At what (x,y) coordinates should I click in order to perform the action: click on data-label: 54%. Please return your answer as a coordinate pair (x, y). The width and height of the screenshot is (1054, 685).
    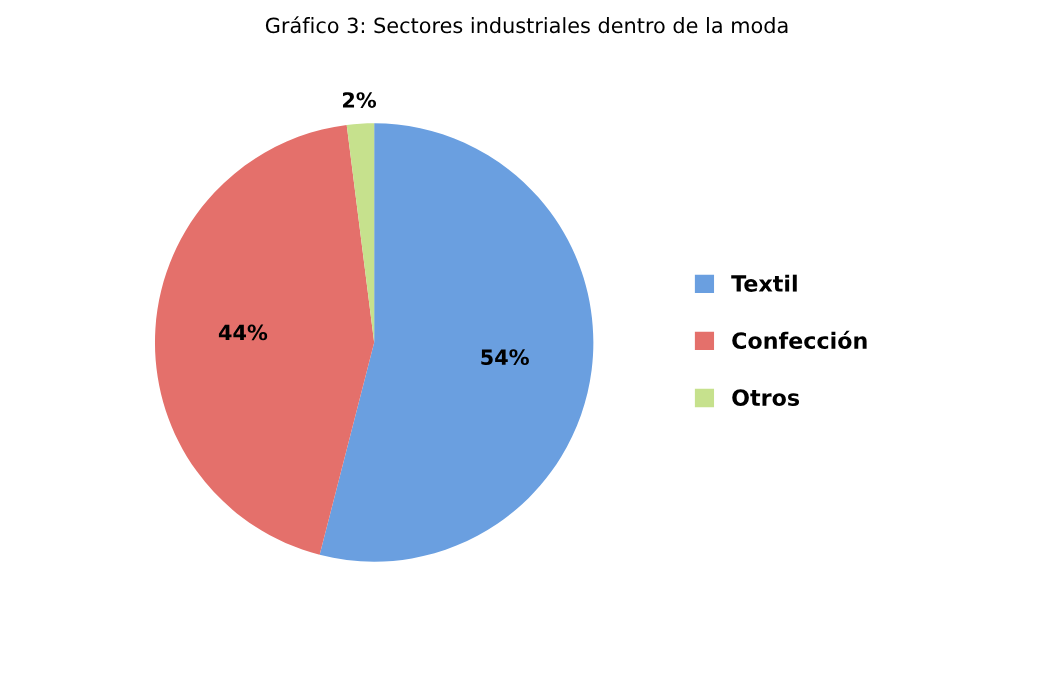
    Looking at the image, I should click on (505, 357).